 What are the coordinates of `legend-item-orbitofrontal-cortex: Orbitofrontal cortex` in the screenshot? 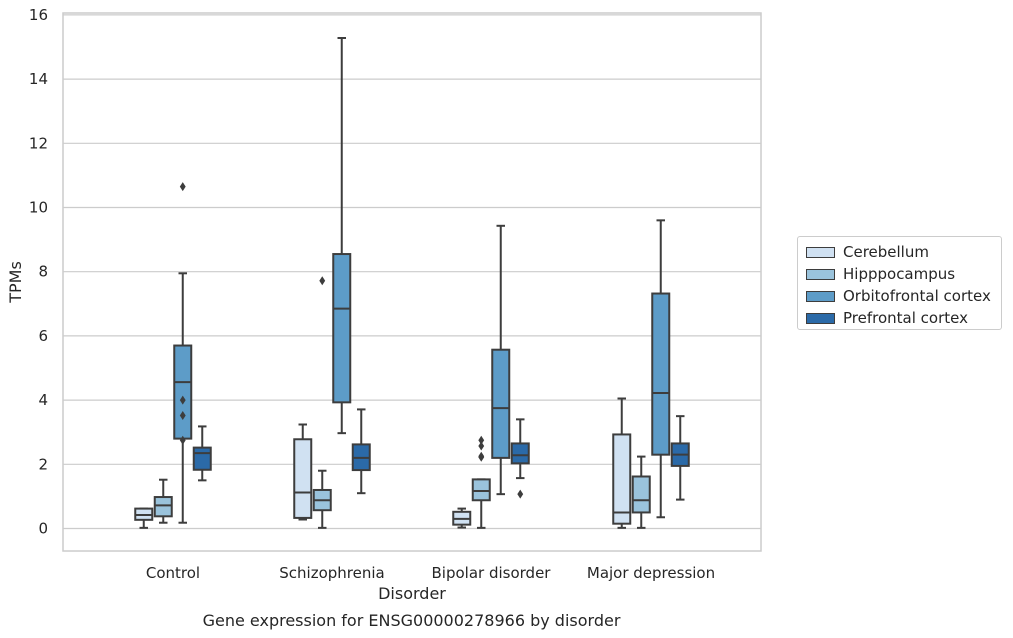 It's located at (903, 296).